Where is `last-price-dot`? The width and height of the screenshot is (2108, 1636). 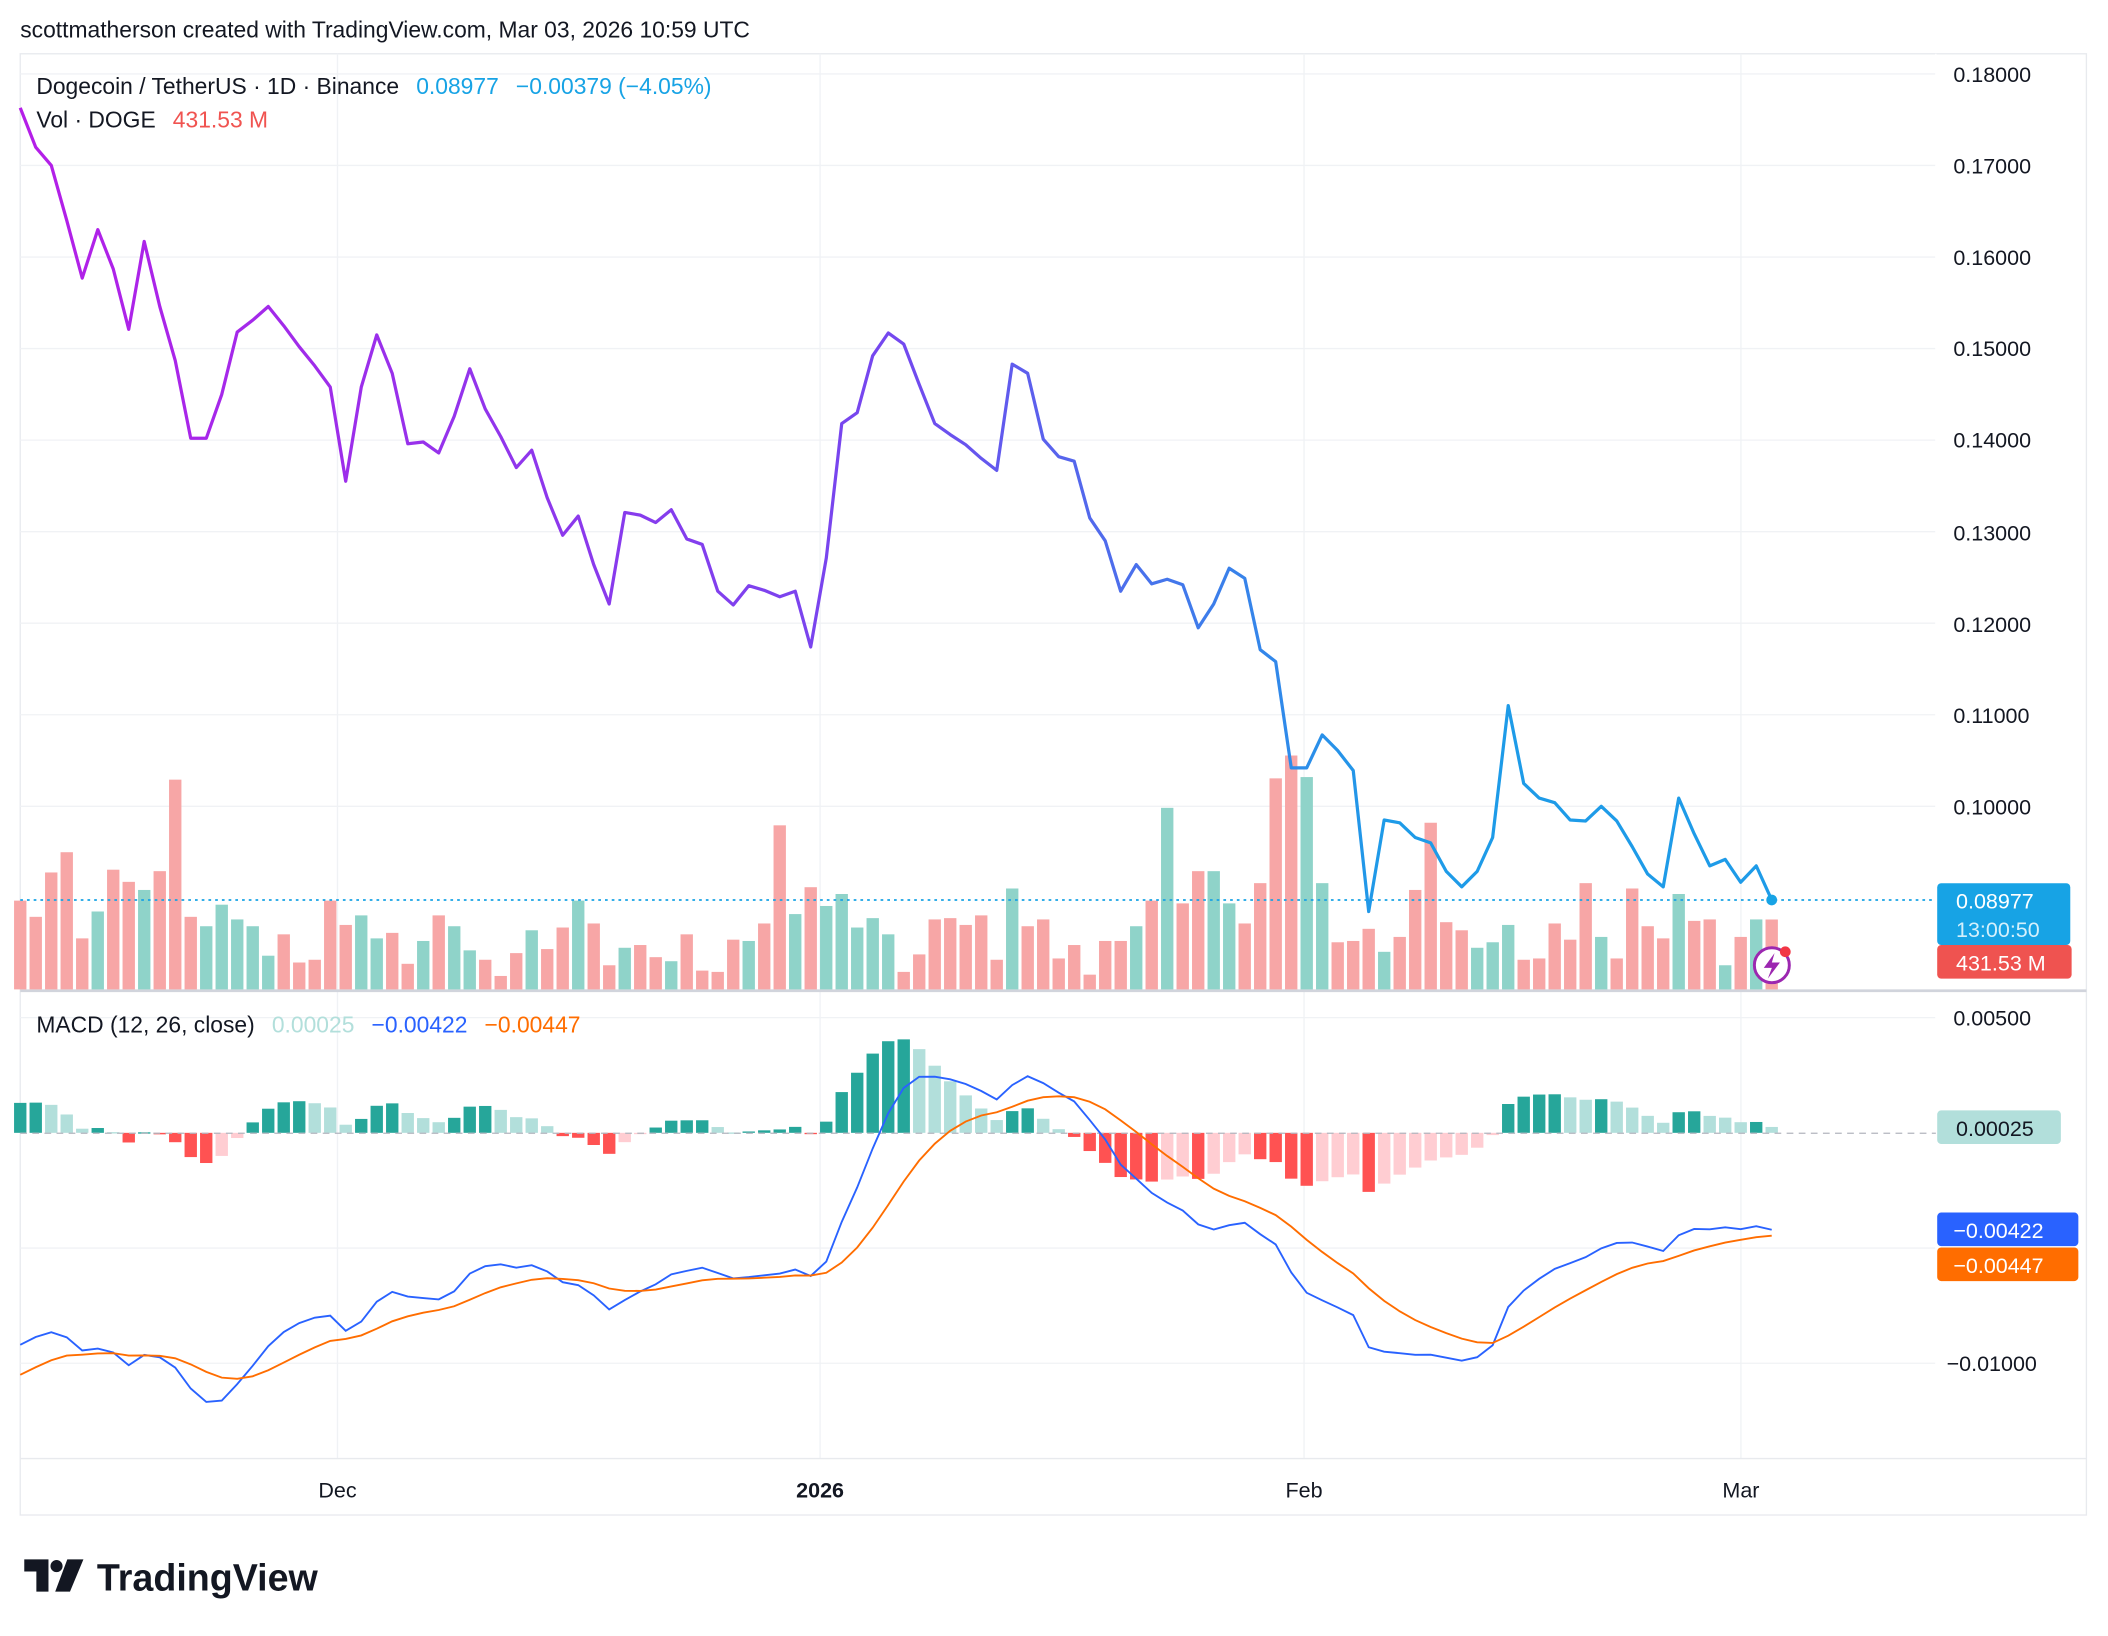 last-price-dot is located at coordinates (1772, 900).